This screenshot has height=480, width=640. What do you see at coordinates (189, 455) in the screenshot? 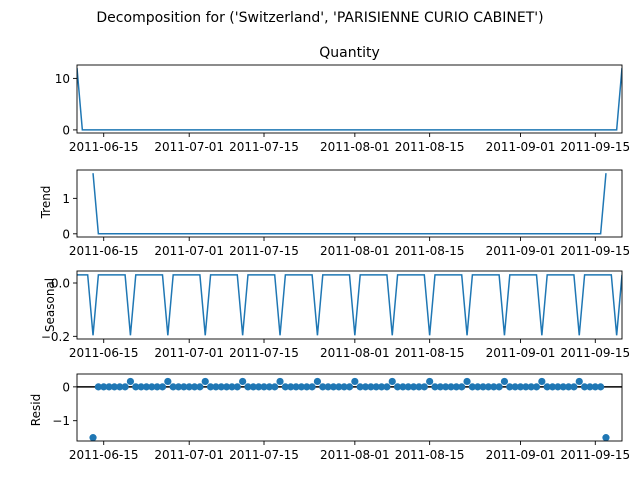
I see `resid-xtick-label: 2011-07-01` at bounding box center [189, 455].